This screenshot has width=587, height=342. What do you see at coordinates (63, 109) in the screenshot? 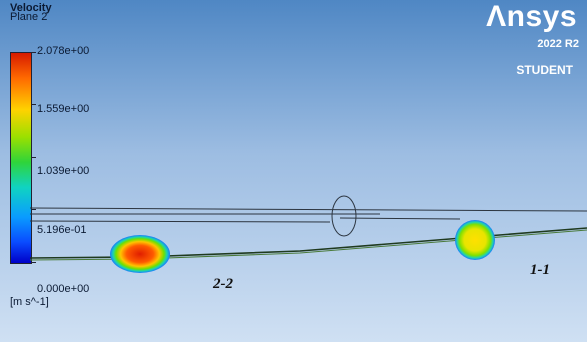
I see `colorbar-tick-label: 1.559e+00` at bounding box center [63, 109].